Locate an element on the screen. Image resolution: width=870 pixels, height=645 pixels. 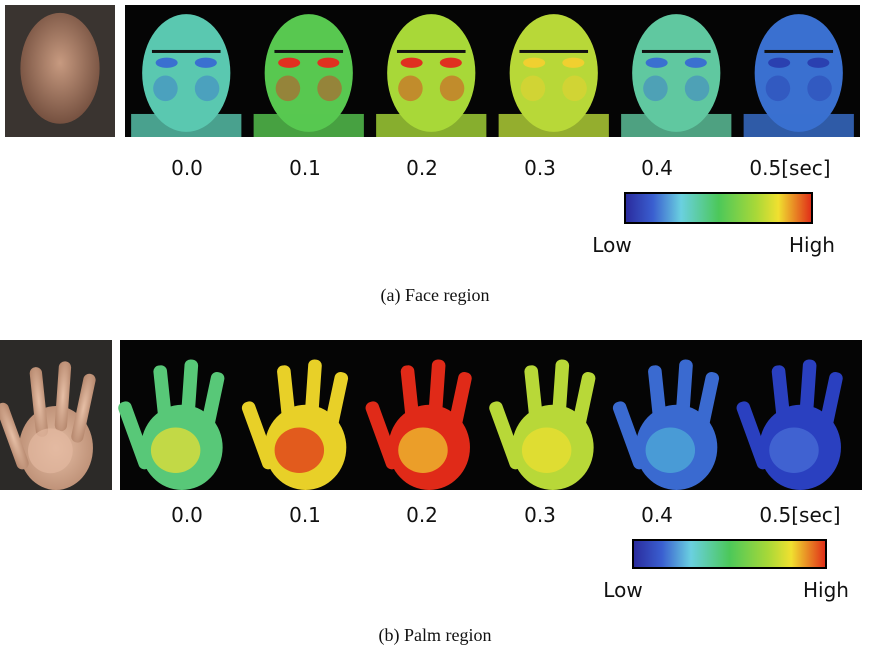
caption: (b) Palm region is located at coordinates (435, 635).